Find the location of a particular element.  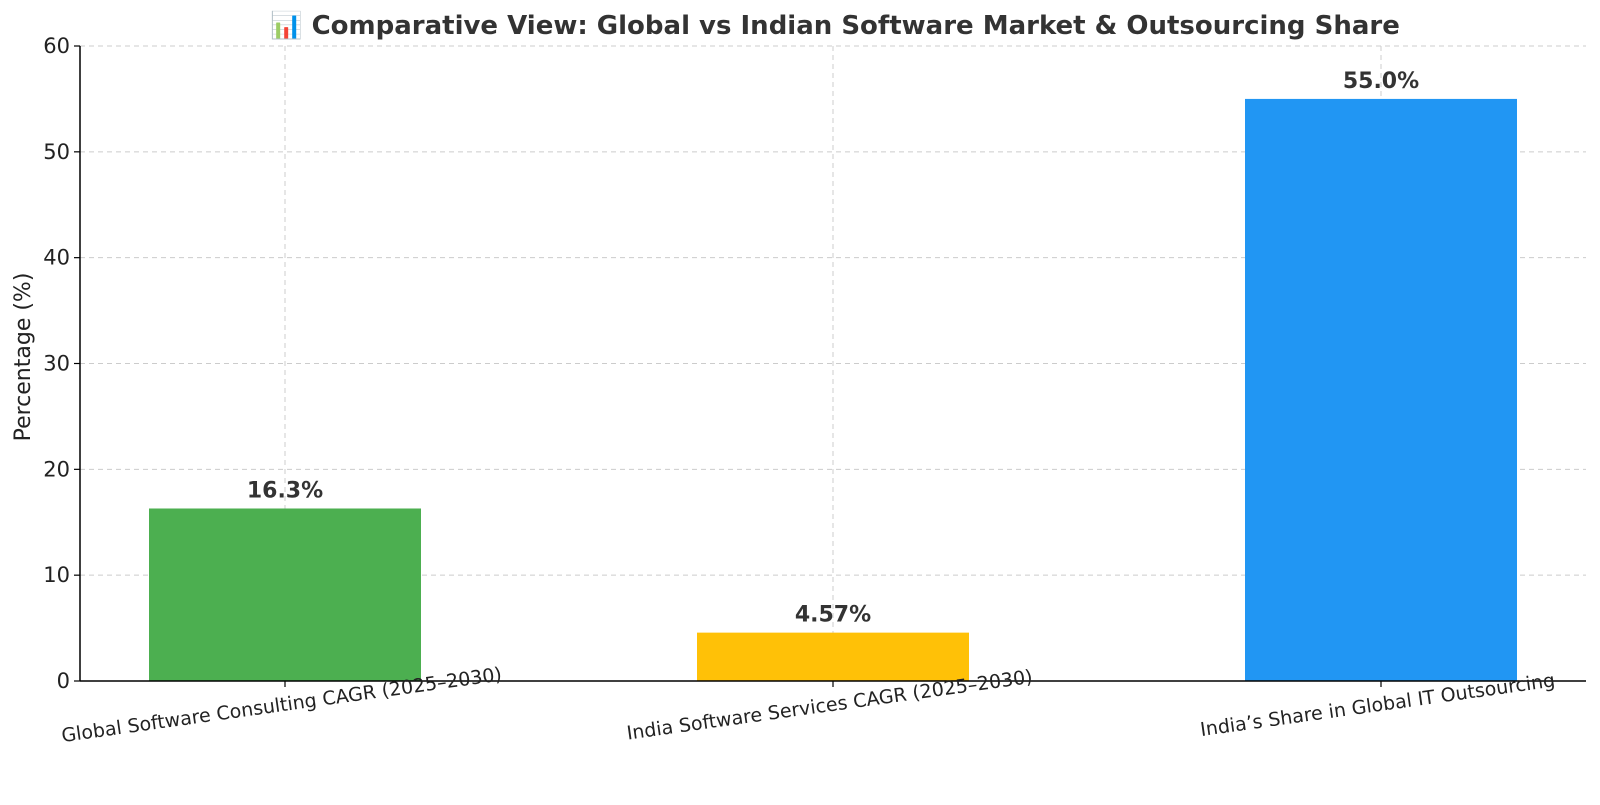

y-tick-label-30: 30 is located at coordinates (56, 364).